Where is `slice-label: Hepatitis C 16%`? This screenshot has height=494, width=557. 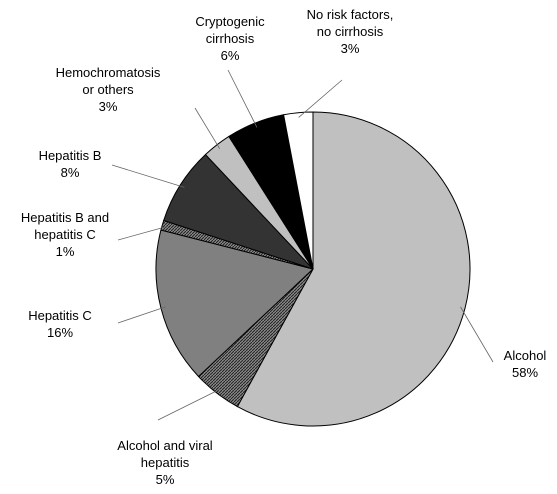
slice-label: Hepatitis C 16% is located at coordinates (80, 324).